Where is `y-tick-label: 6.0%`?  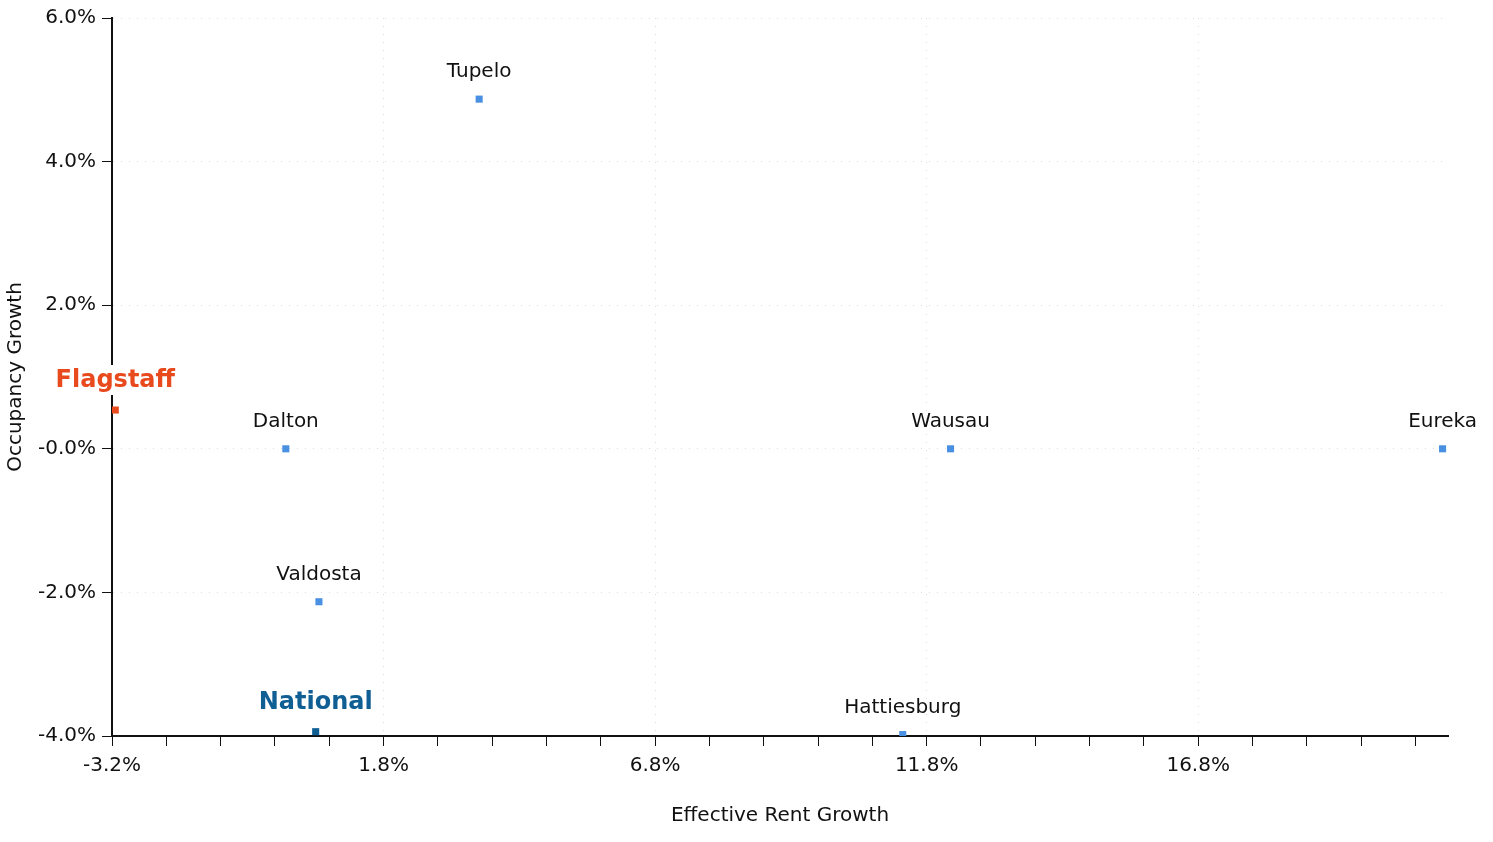 y-tick-label: 6.0% is located at coordinates (71, 16).